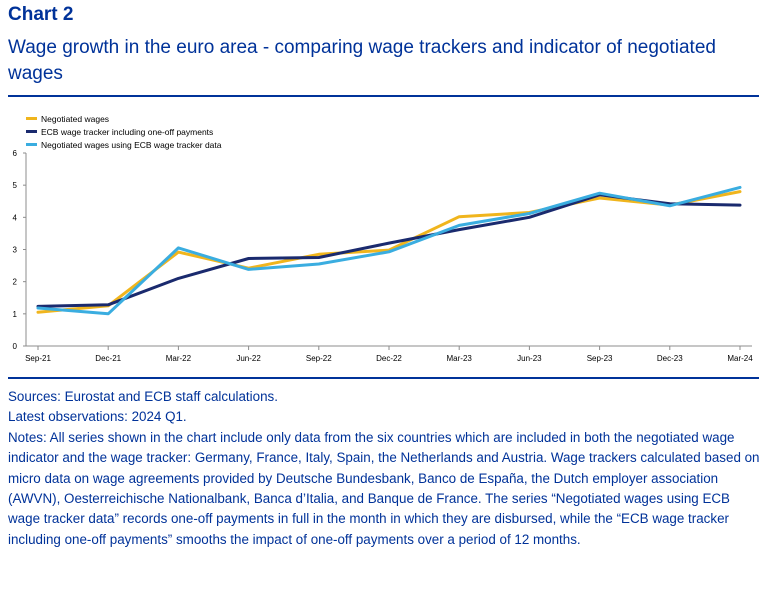 The image size is (774, 599). What do you see at coordinates (740, 358) in the screenshot?
I see `x-tick-label: Mar-24` at bounding box center [740, 358].